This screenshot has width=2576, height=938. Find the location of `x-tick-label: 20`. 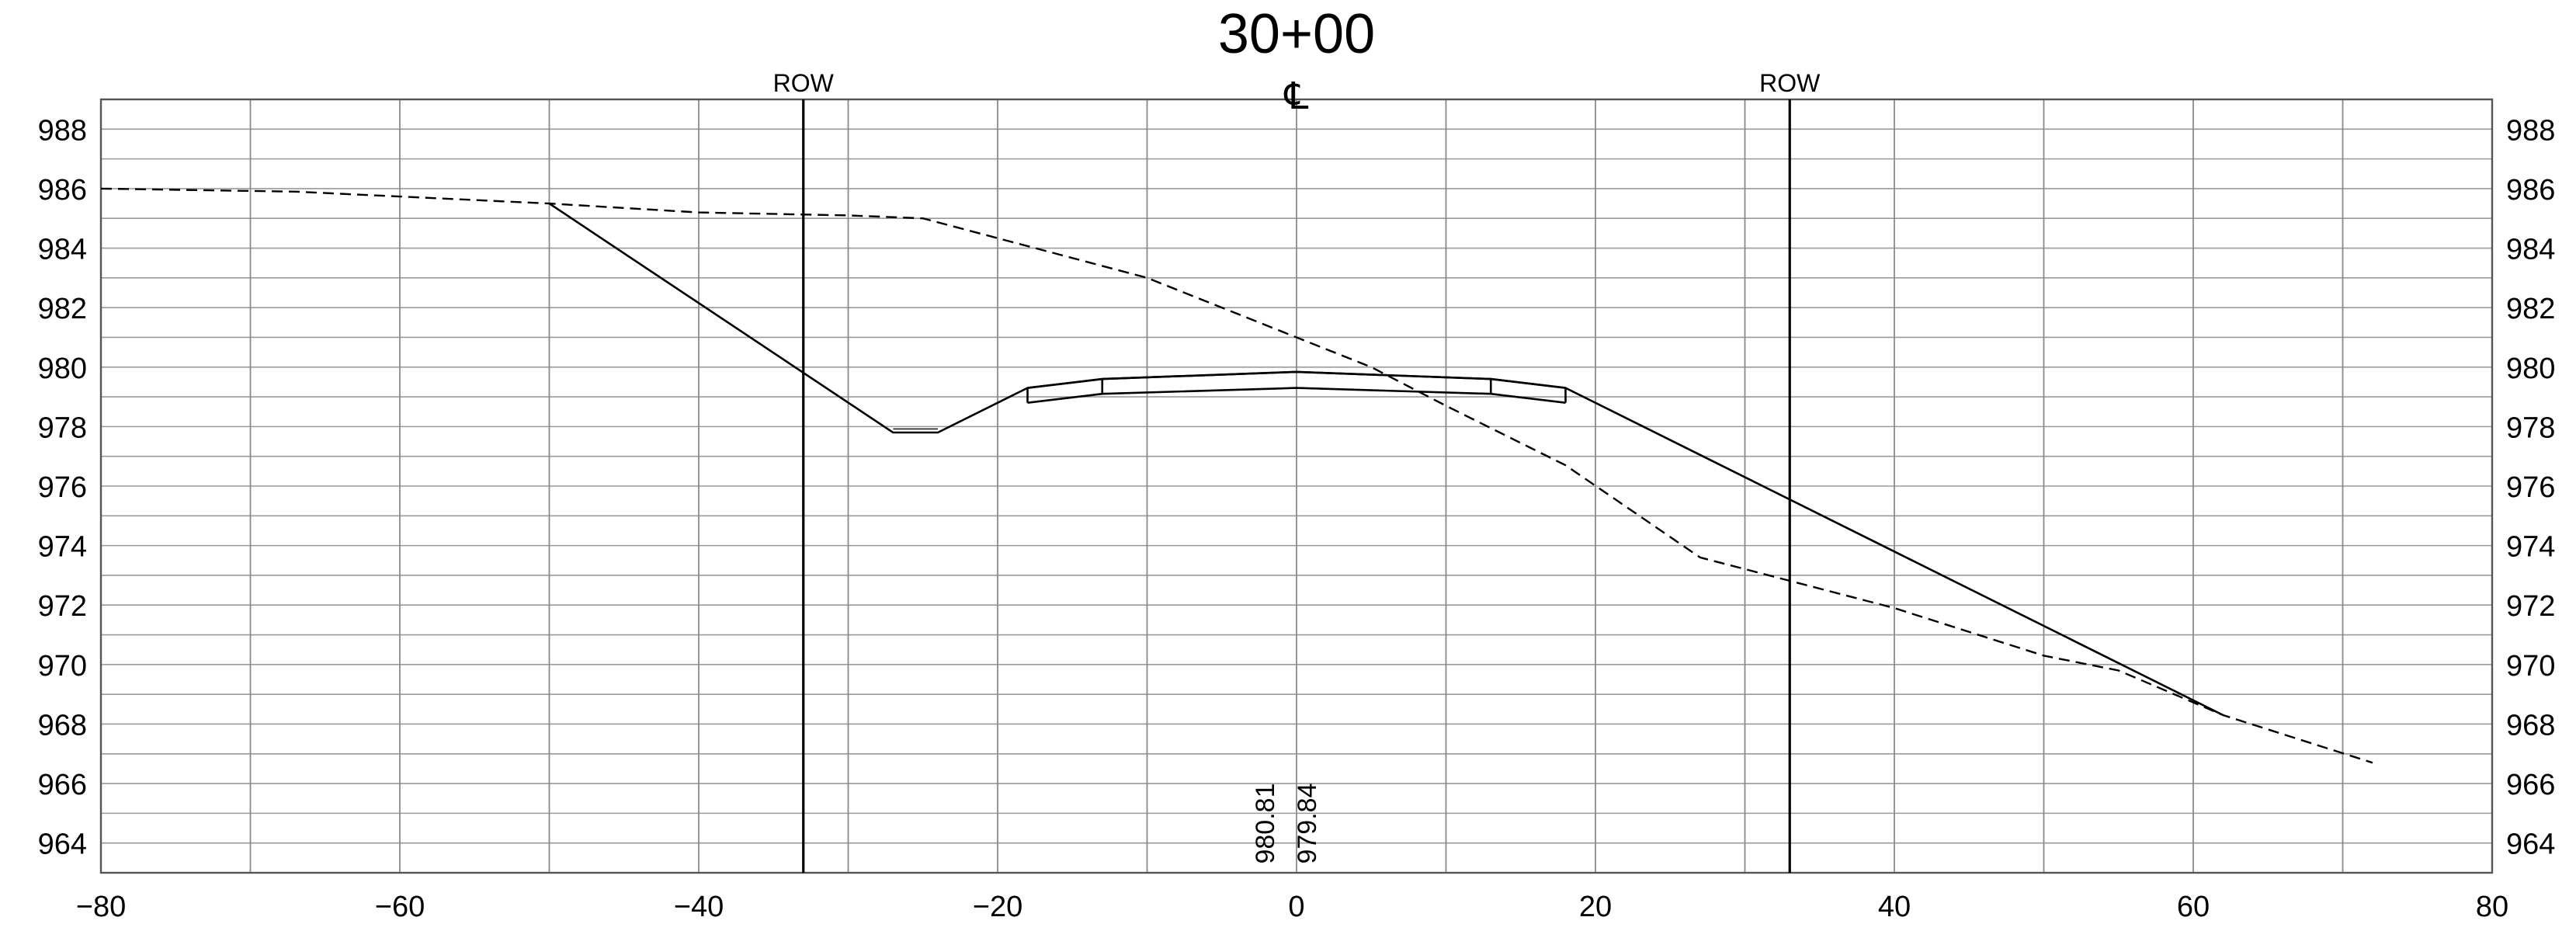

x-tick-label: 20 is located at coordinates (1595, 907).